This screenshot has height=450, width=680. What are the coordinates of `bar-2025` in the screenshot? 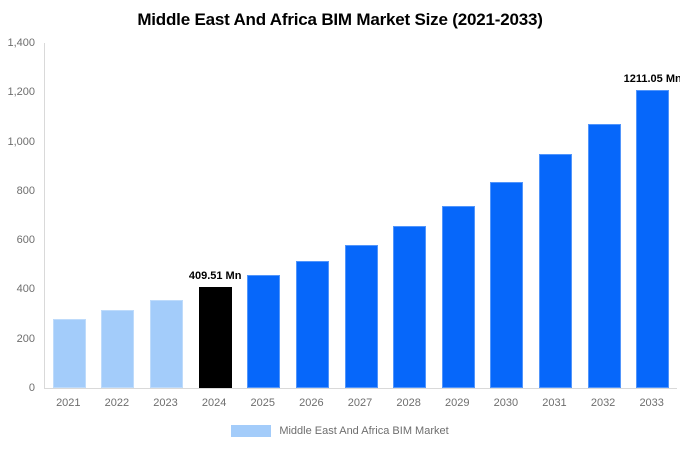 It's located at (264, 331).